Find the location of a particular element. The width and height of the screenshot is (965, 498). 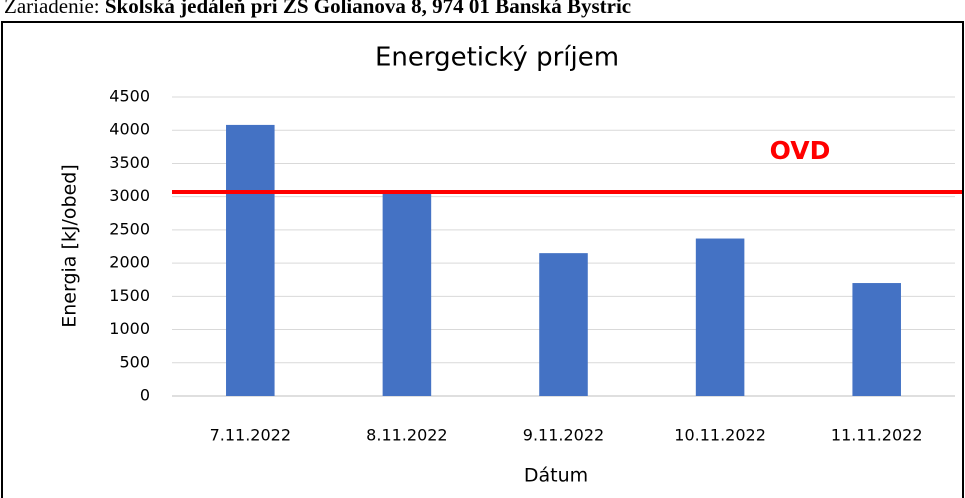

y-tick-label: 3000 is located at coordinates (129, 195).